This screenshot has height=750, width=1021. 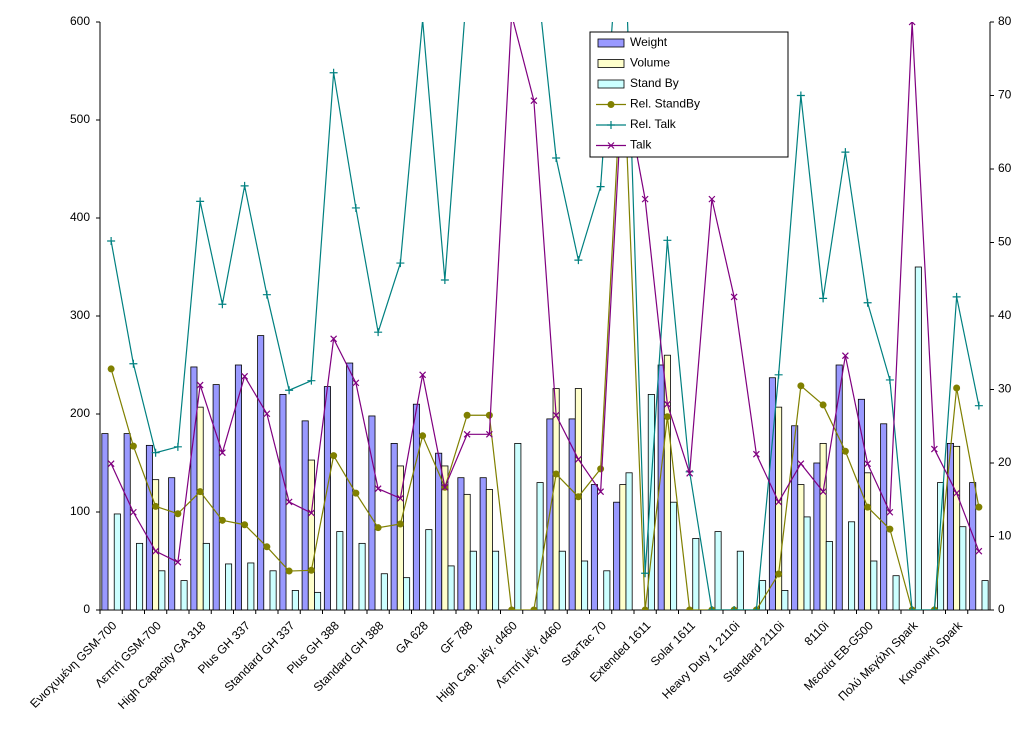 What do you see at coordinates (80, 413) in the screenshot?
I see `y-tick-label: 200` at bounding box center [80, 413].